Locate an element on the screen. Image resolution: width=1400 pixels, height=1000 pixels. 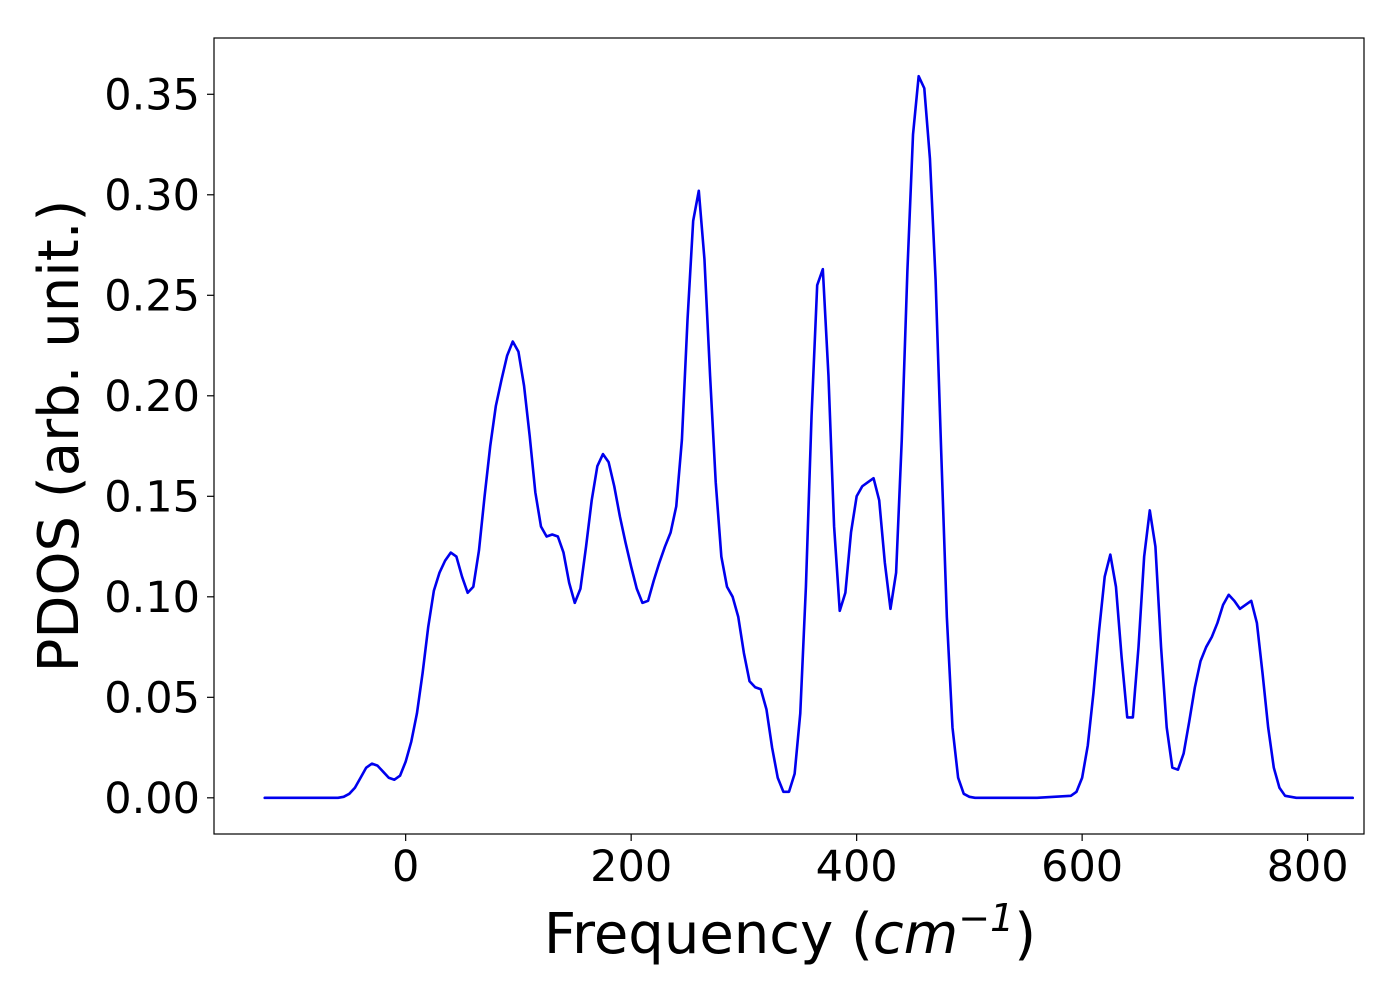
x-tick-label: 800 is located at coordinates (1308, 867).